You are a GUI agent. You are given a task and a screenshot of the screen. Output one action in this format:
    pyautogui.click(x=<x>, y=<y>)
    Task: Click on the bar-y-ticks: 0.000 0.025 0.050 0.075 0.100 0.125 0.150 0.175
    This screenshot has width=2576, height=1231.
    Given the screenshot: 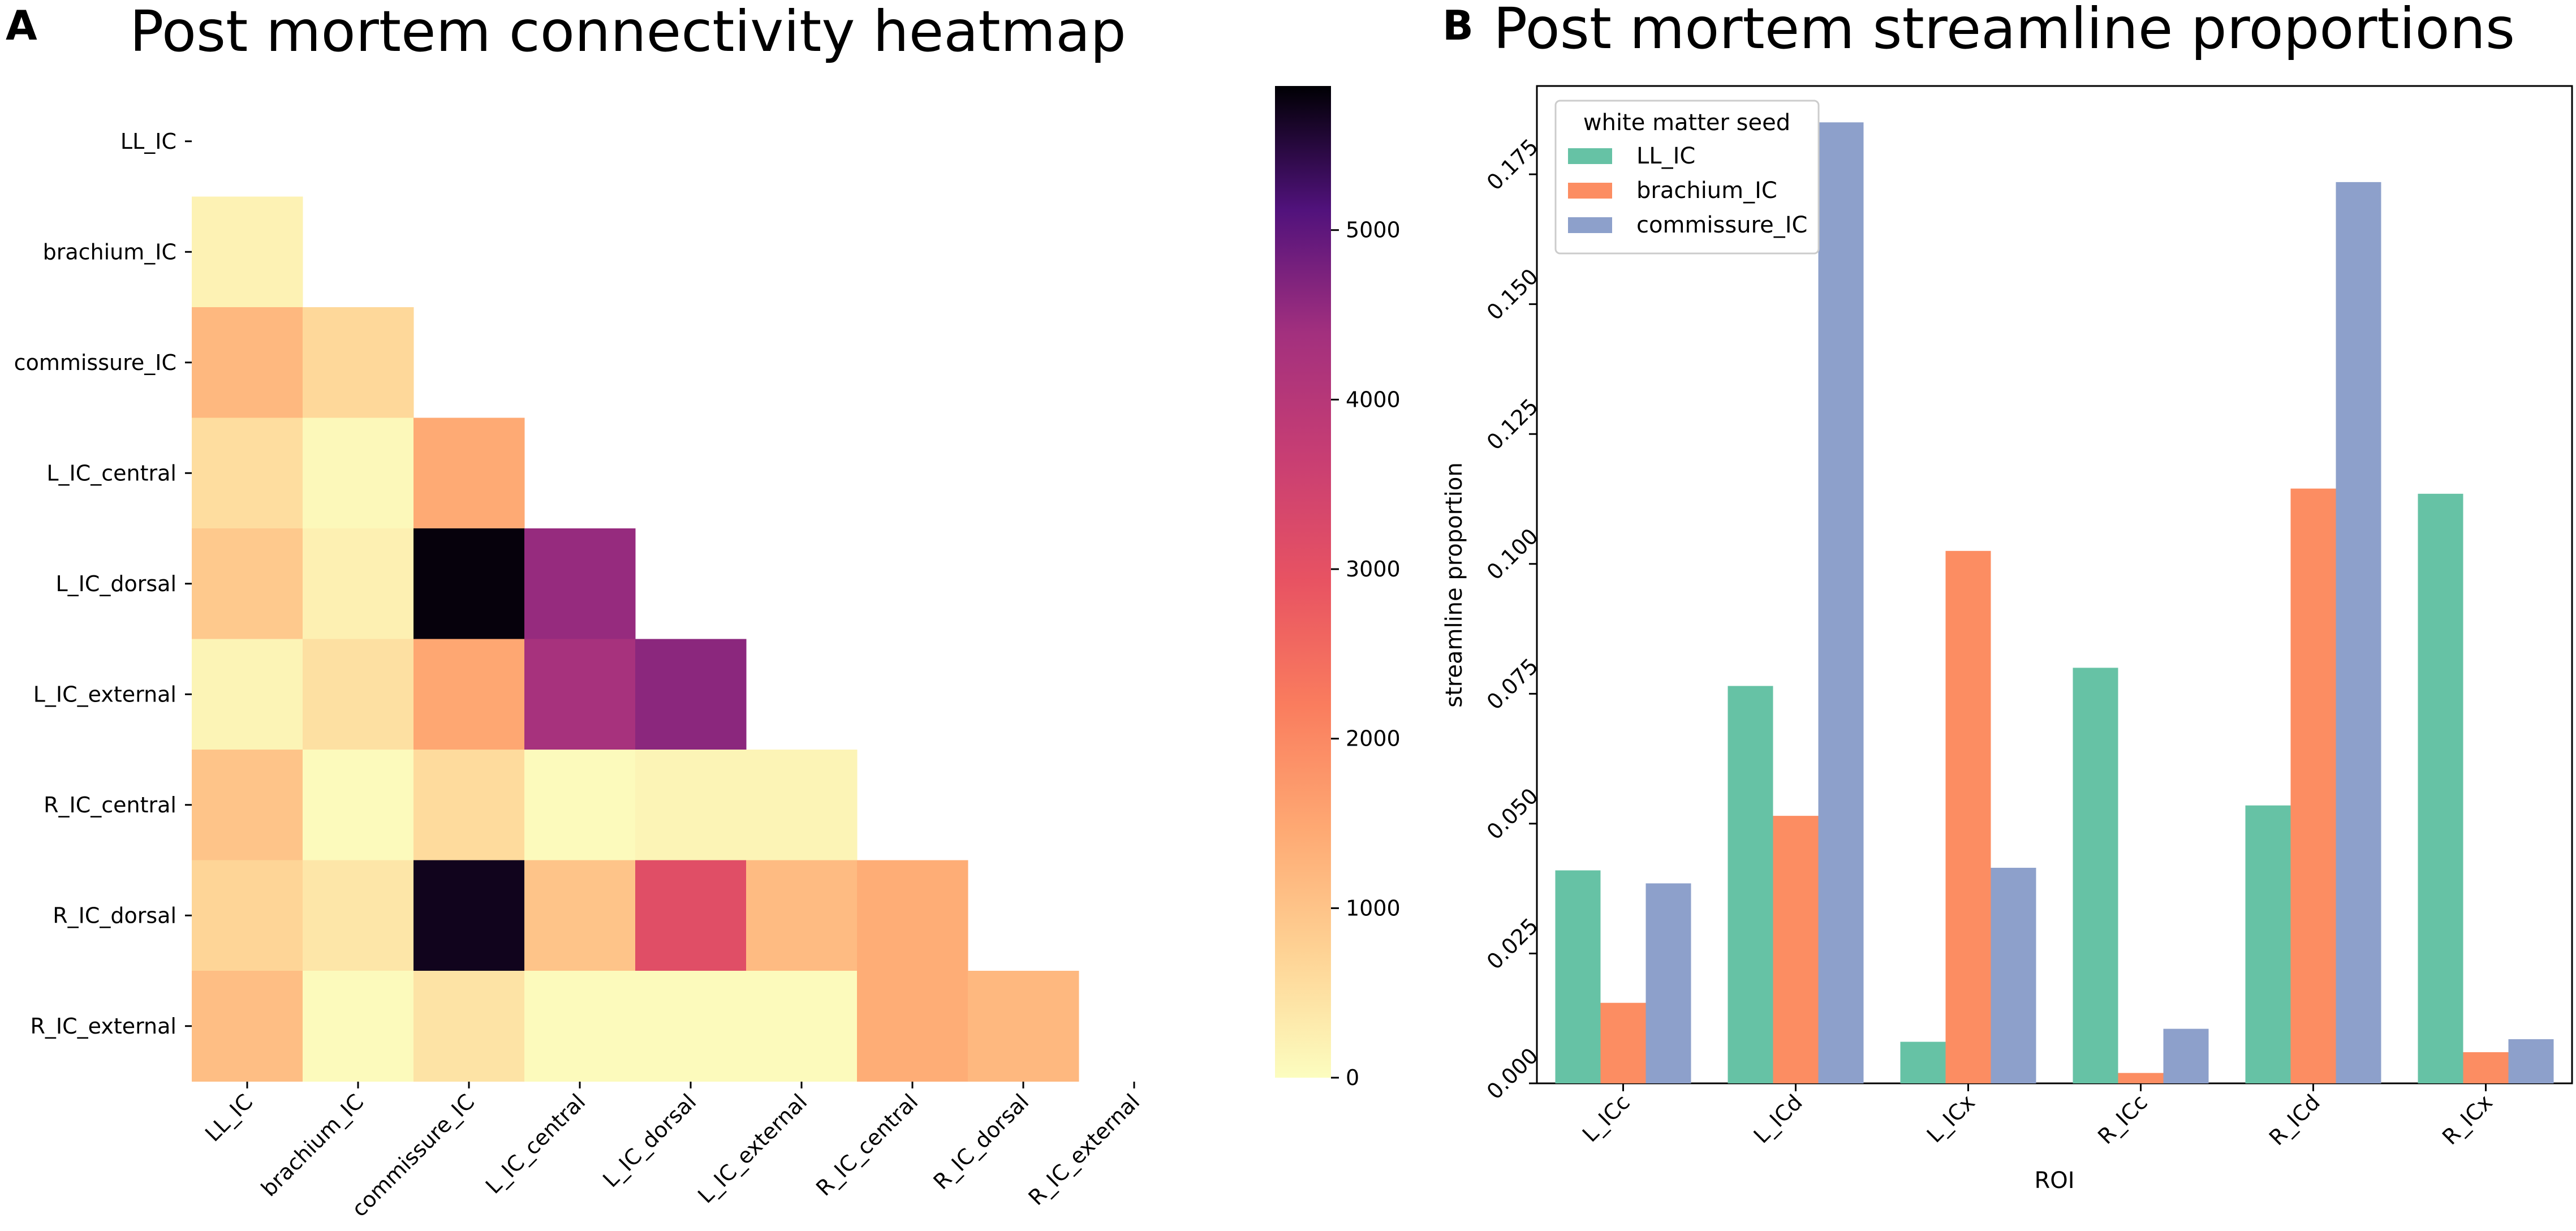 What is the action you would take?
    pyautogui.click(x=1512, y=619)
    